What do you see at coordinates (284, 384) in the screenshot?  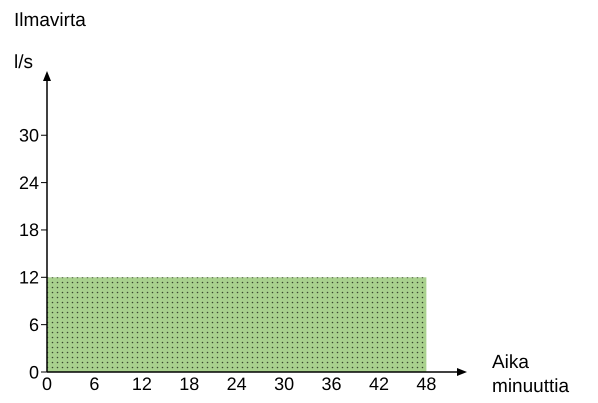 I see `x-tick-label: 30` at bounding box center [284, 384].